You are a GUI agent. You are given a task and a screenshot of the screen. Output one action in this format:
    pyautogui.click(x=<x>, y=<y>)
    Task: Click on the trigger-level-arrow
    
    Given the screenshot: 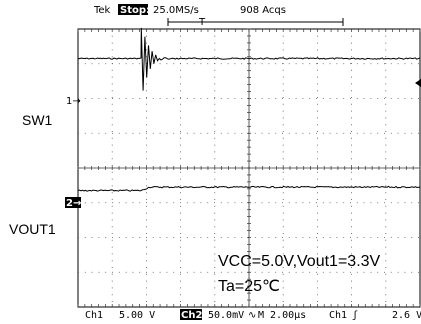 What is the action you would take?
    pyautogui.click(x=418, y=83)
    